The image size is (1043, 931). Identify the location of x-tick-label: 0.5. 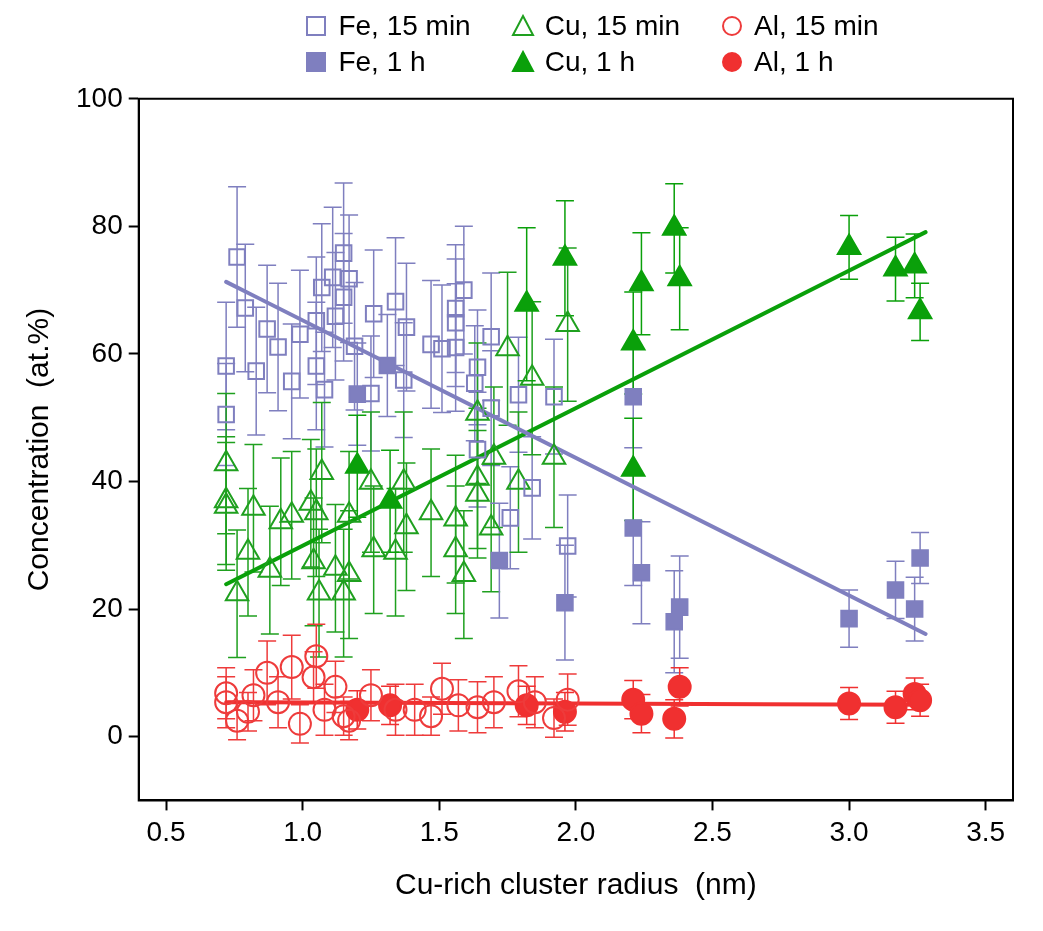
(166, 831).